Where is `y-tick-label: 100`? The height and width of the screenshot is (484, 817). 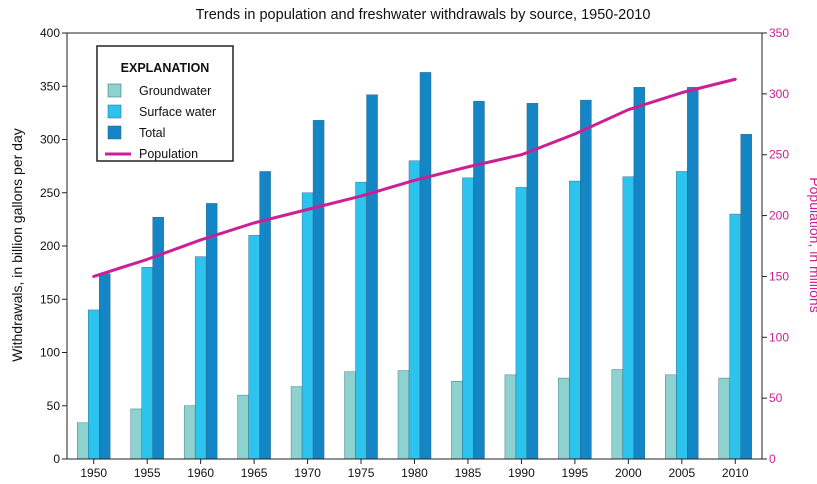
y-tick-label: 100 is located at coordinates (50, 353).